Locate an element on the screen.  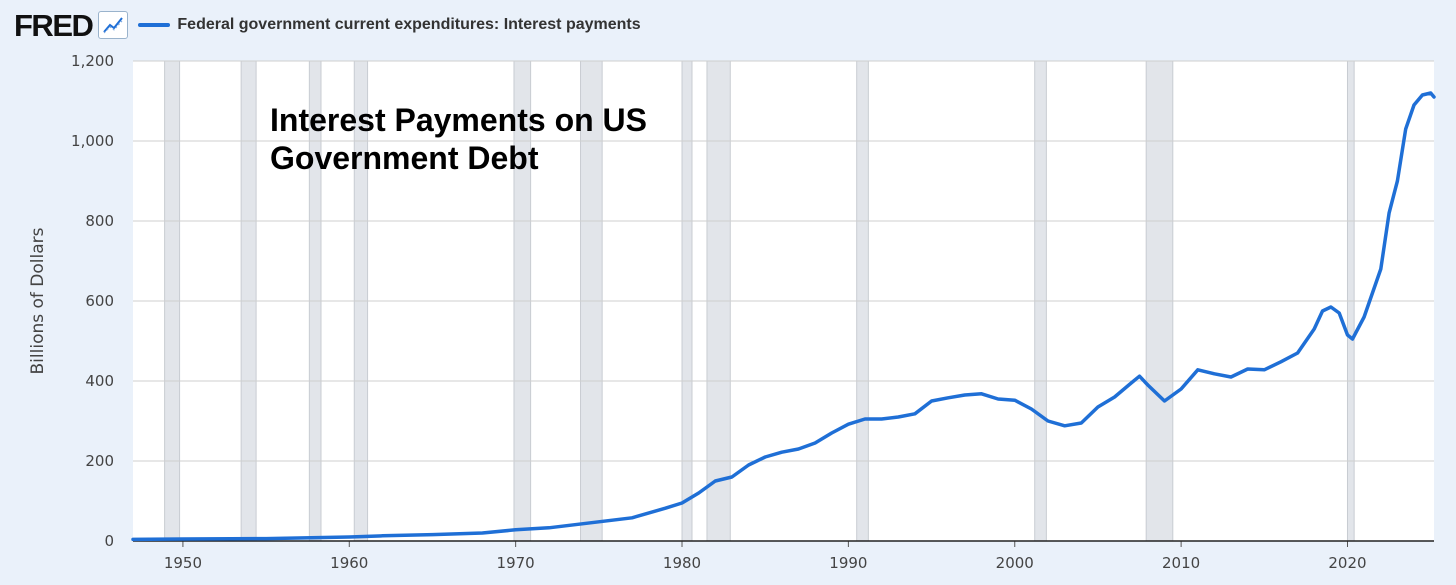
y-tick-label: 1,000 is located at coordinates (92, 141).